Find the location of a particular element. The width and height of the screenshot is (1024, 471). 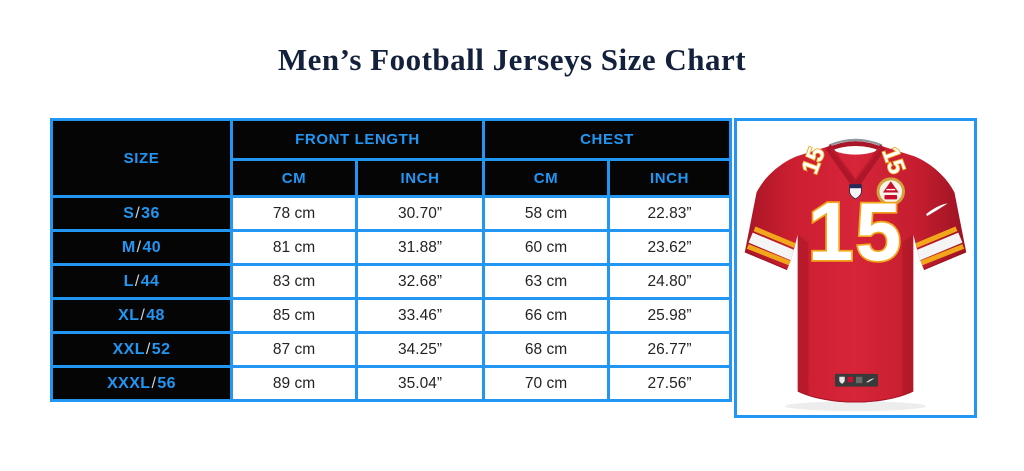

football-jersey-illustration: 15 15 15 is located at coordinates (855, 275).